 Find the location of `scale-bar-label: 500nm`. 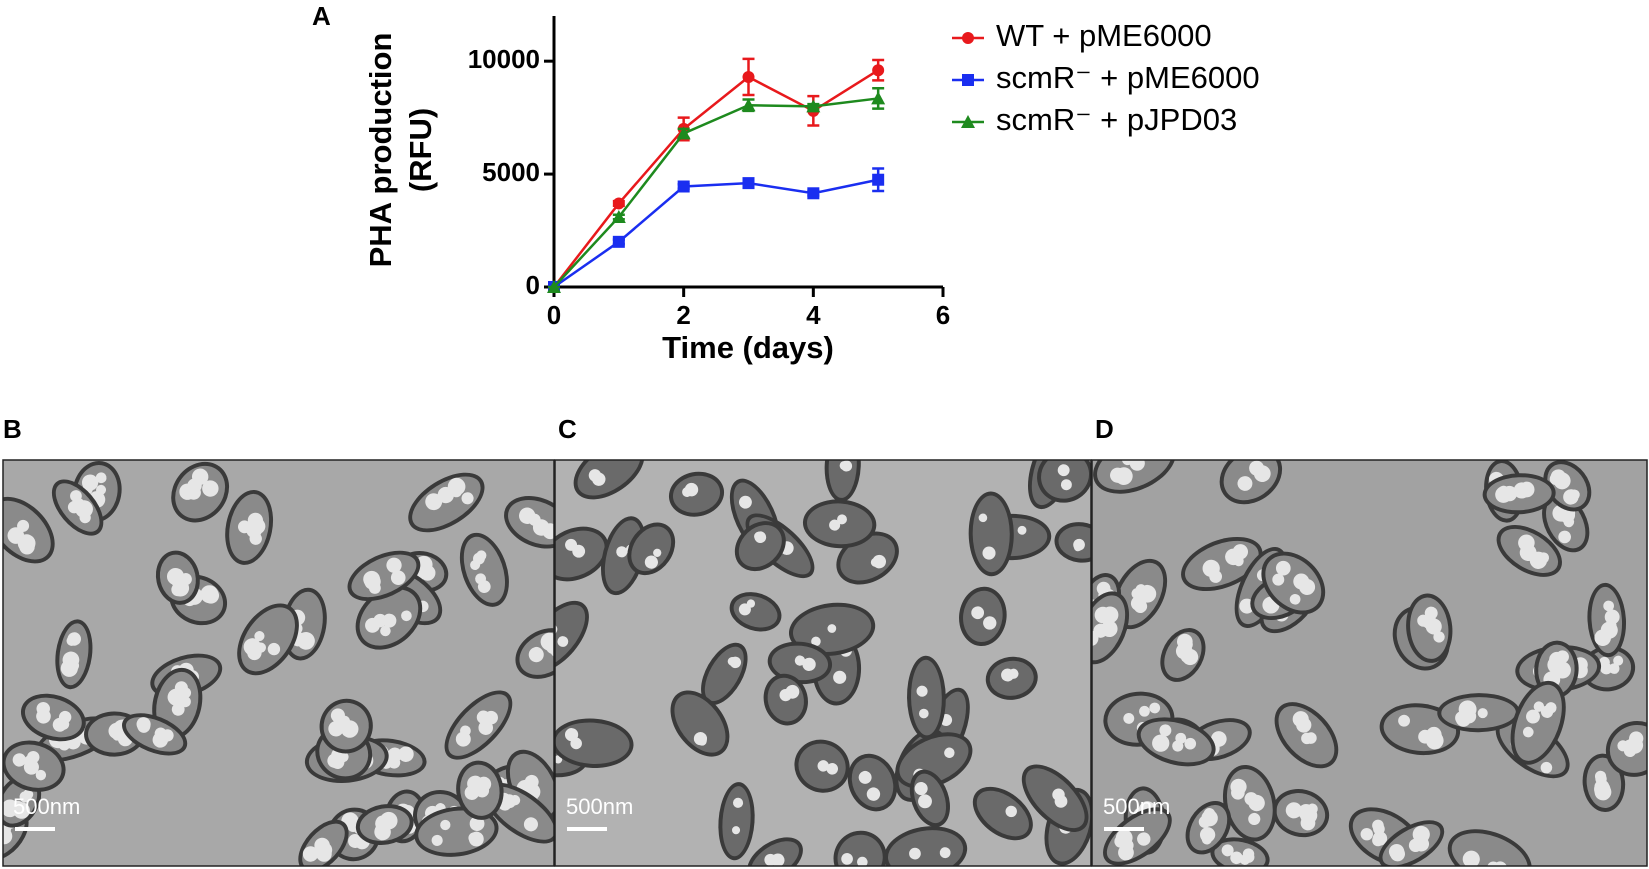

scale-bar-label: 500nm is located at coordinates (599, 806).